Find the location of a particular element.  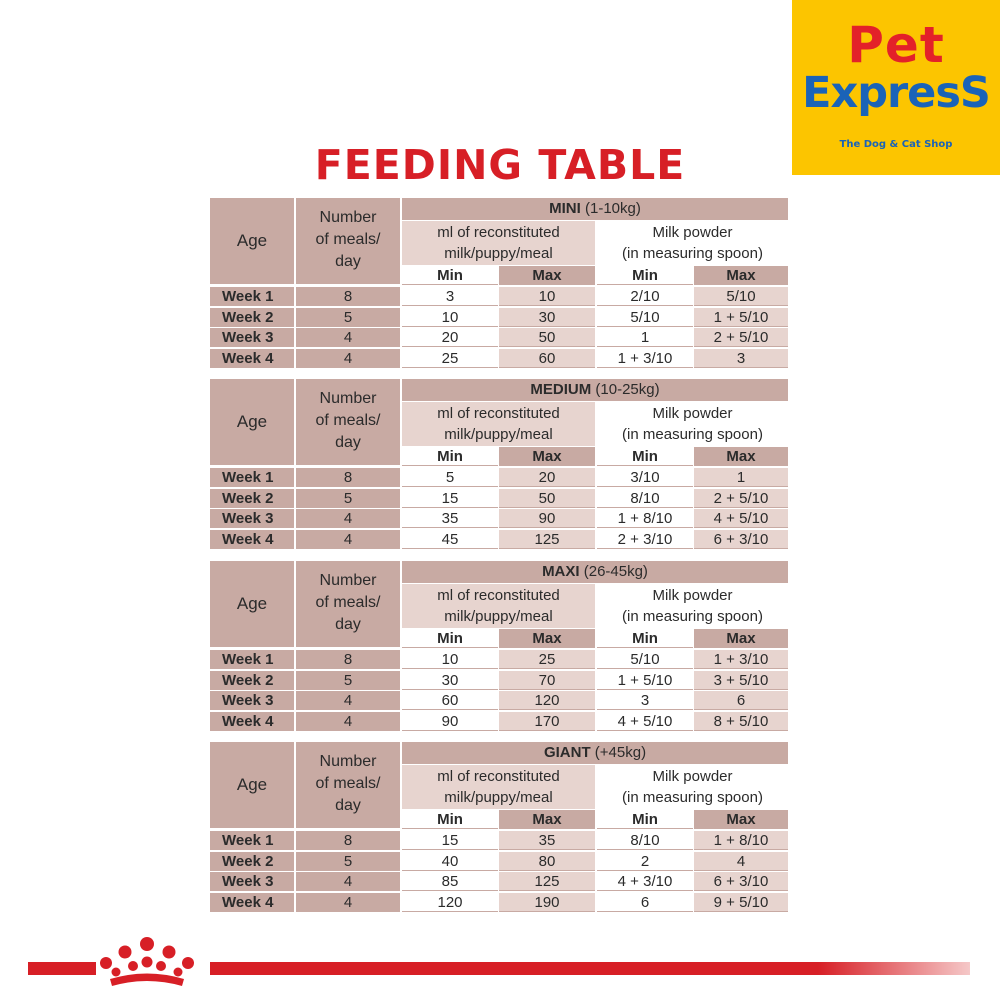

meals-value: 5 is located at coordinates (348, 498).